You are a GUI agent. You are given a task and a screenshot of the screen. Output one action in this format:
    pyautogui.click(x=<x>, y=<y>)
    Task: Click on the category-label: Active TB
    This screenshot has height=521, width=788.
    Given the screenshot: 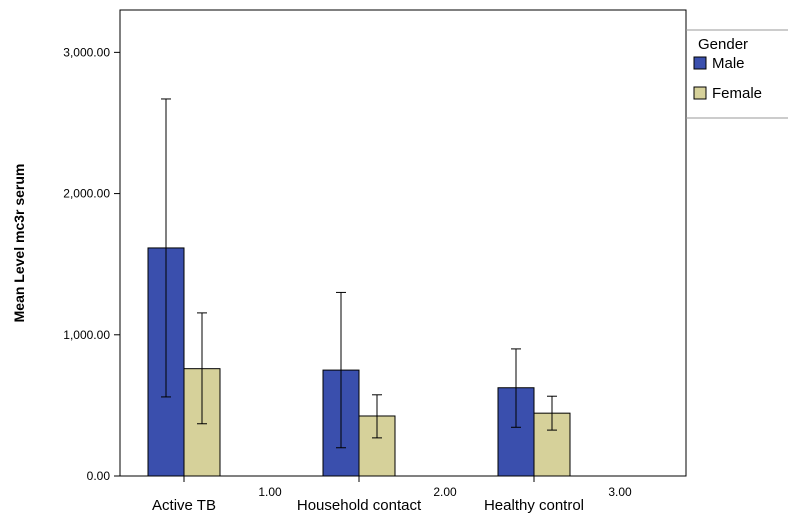 What is the action you would take?
    pyautogui.click(x=184, y=505)
    